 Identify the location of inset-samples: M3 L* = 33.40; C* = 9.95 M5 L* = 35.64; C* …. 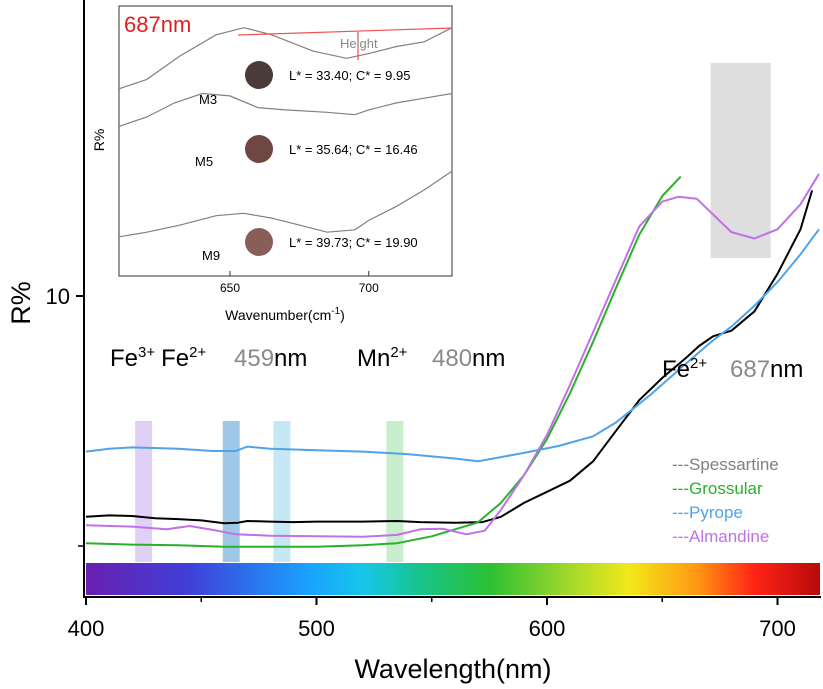
(306, 162).